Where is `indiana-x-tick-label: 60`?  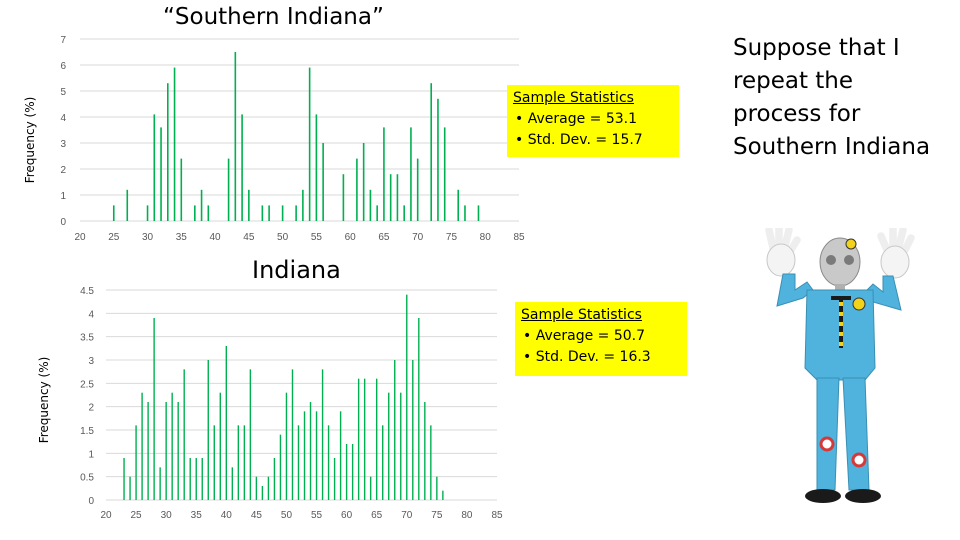 indiana-x-tick-label: 60 is located at coordinates (347, 515).